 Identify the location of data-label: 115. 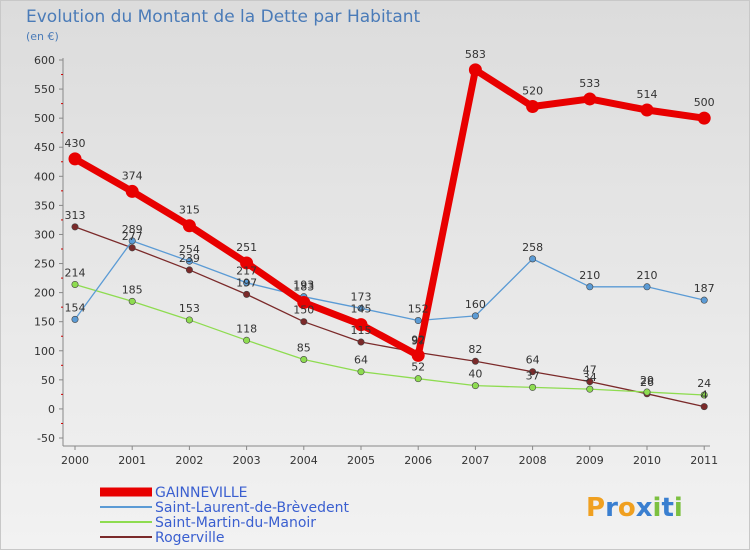
(361, 330).